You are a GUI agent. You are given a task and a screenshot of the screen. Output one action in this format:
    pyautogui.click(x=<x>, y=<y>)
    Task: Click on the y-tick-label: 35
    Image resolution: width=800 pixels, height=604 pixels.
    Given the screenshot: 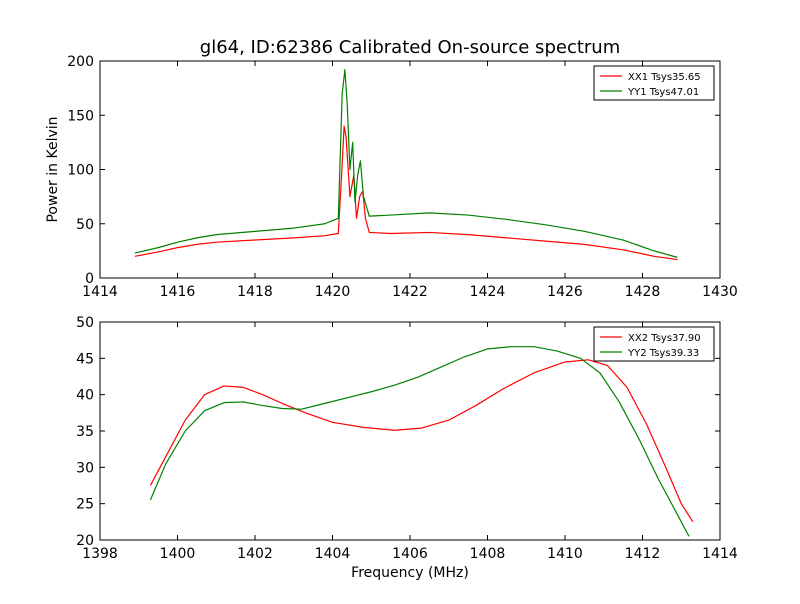 What is the action you would take?
    pyautogui.click(x=85, y=432)
    